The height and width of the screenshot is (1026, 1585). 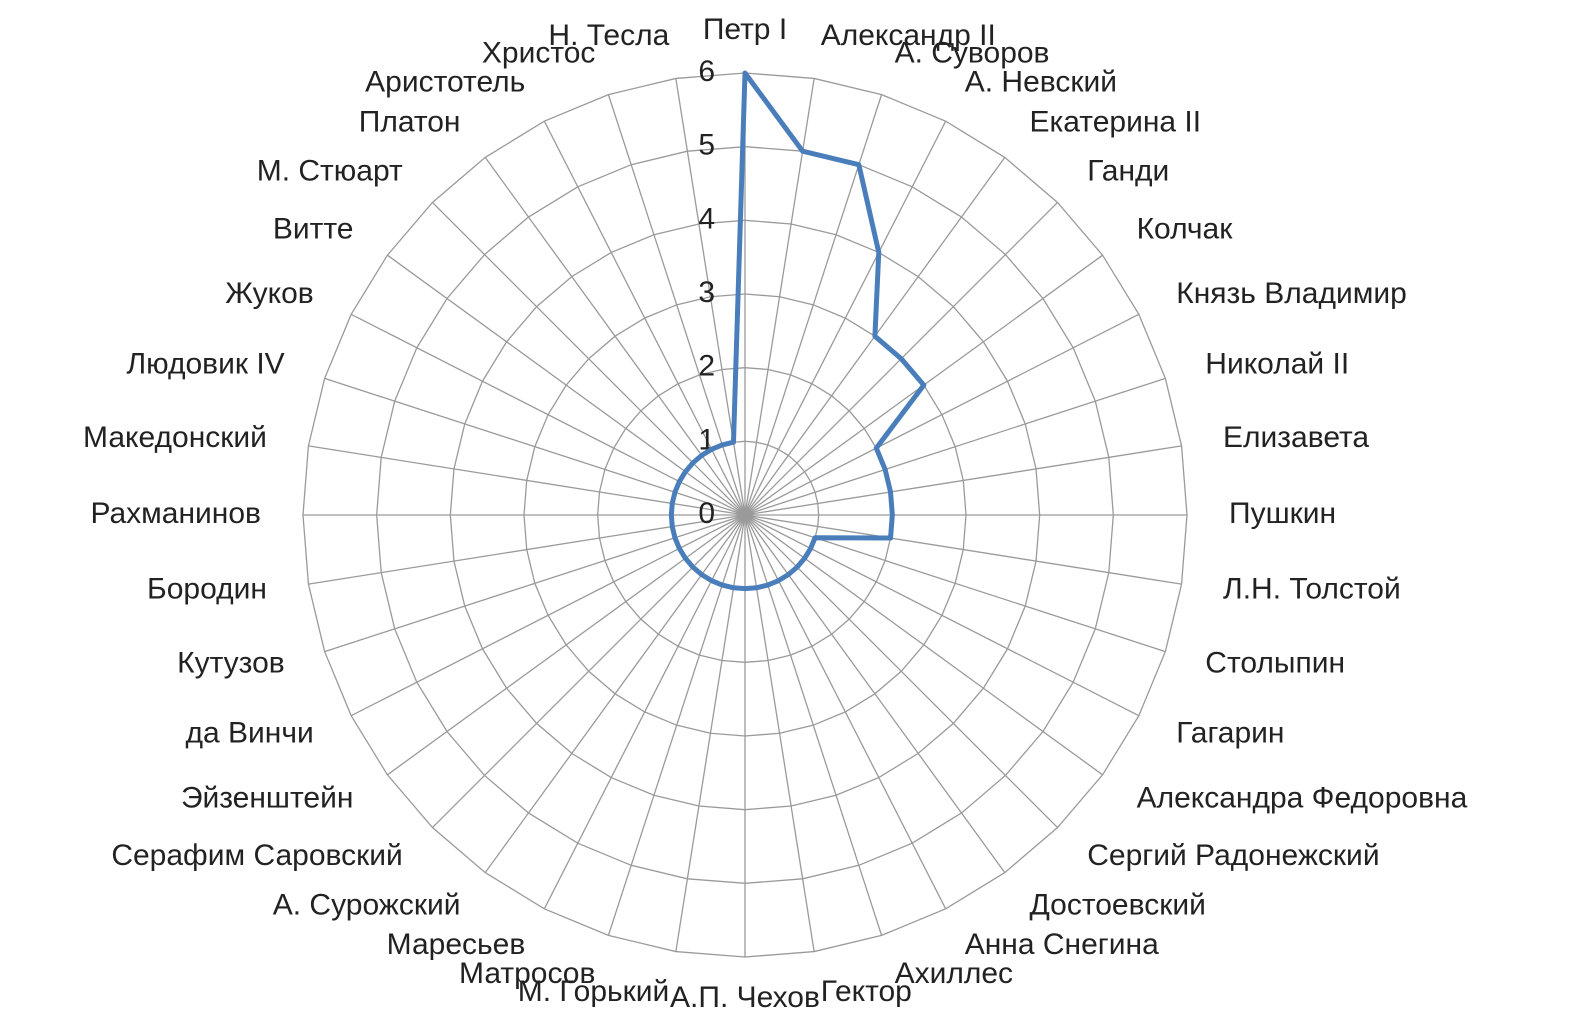 What do you see at coordinates (706, 71) in the screenshot?
I see `y-tick-label: 6` at bounding box center [706, 71].